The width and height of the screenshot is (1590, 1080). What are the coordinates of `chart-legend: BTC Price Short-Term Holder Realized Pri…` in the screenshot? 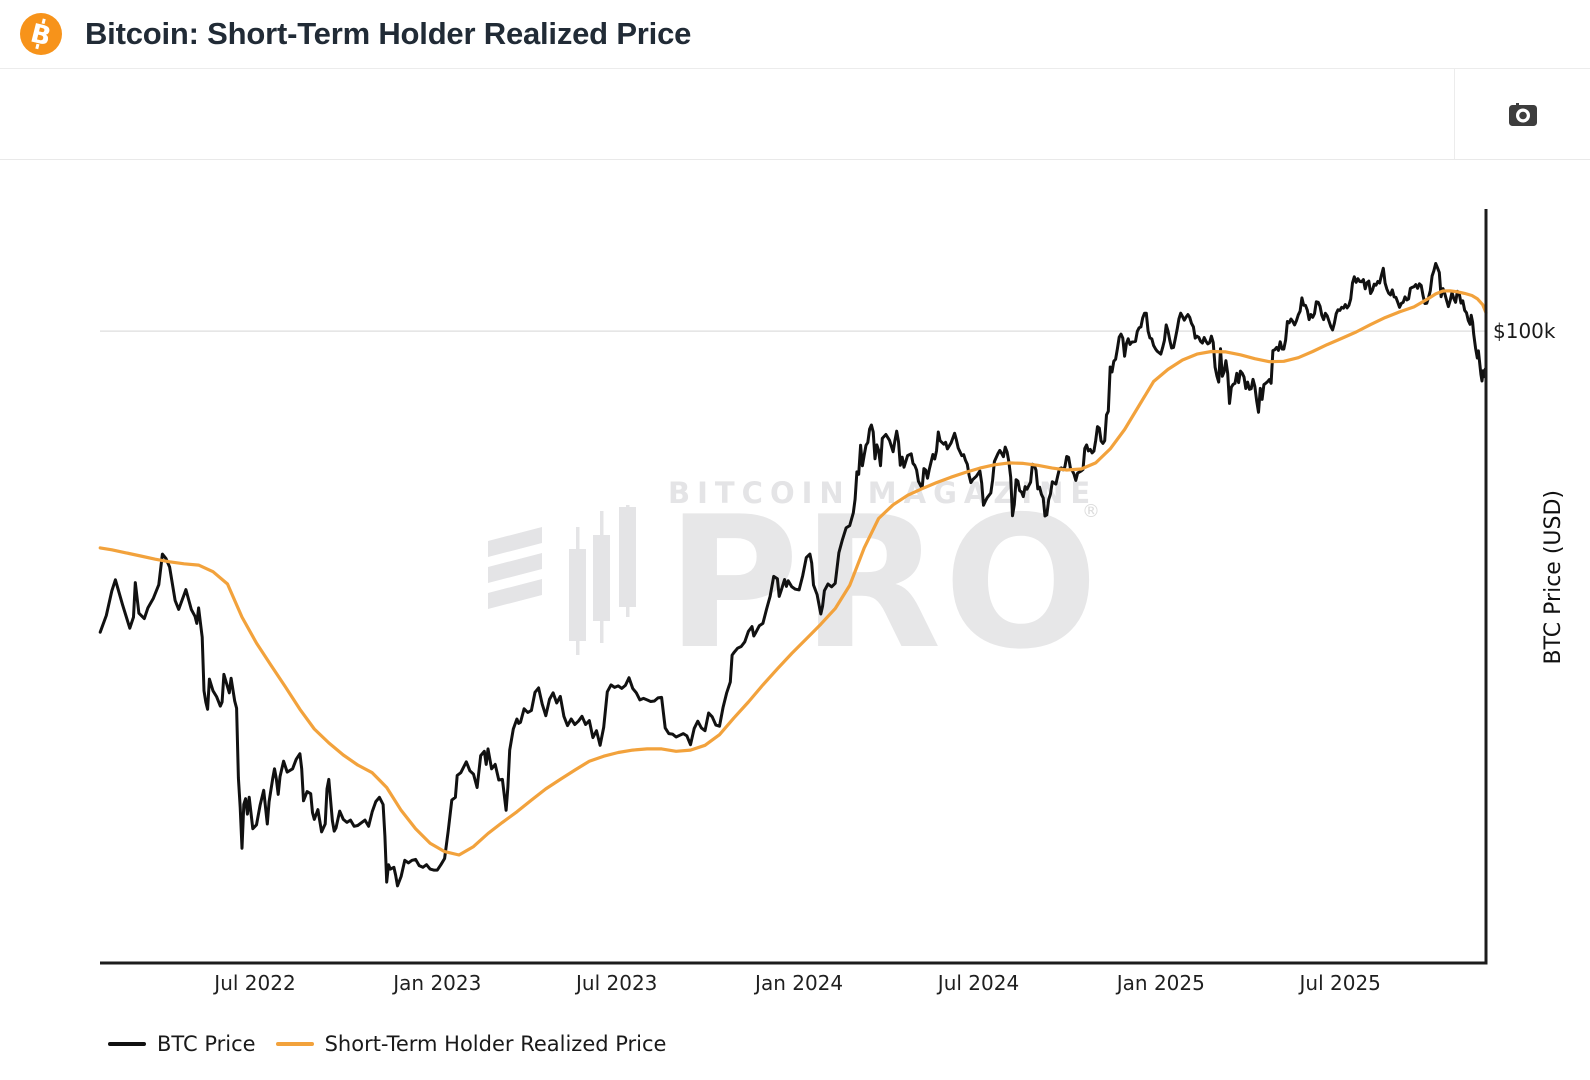 It's located at (387, 1044).